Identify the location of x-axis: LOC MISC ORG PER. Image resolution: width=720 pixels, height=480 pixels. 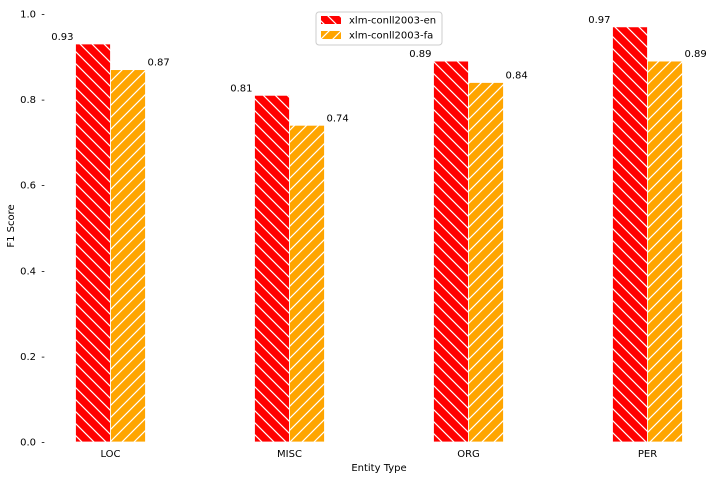
(378, 454).